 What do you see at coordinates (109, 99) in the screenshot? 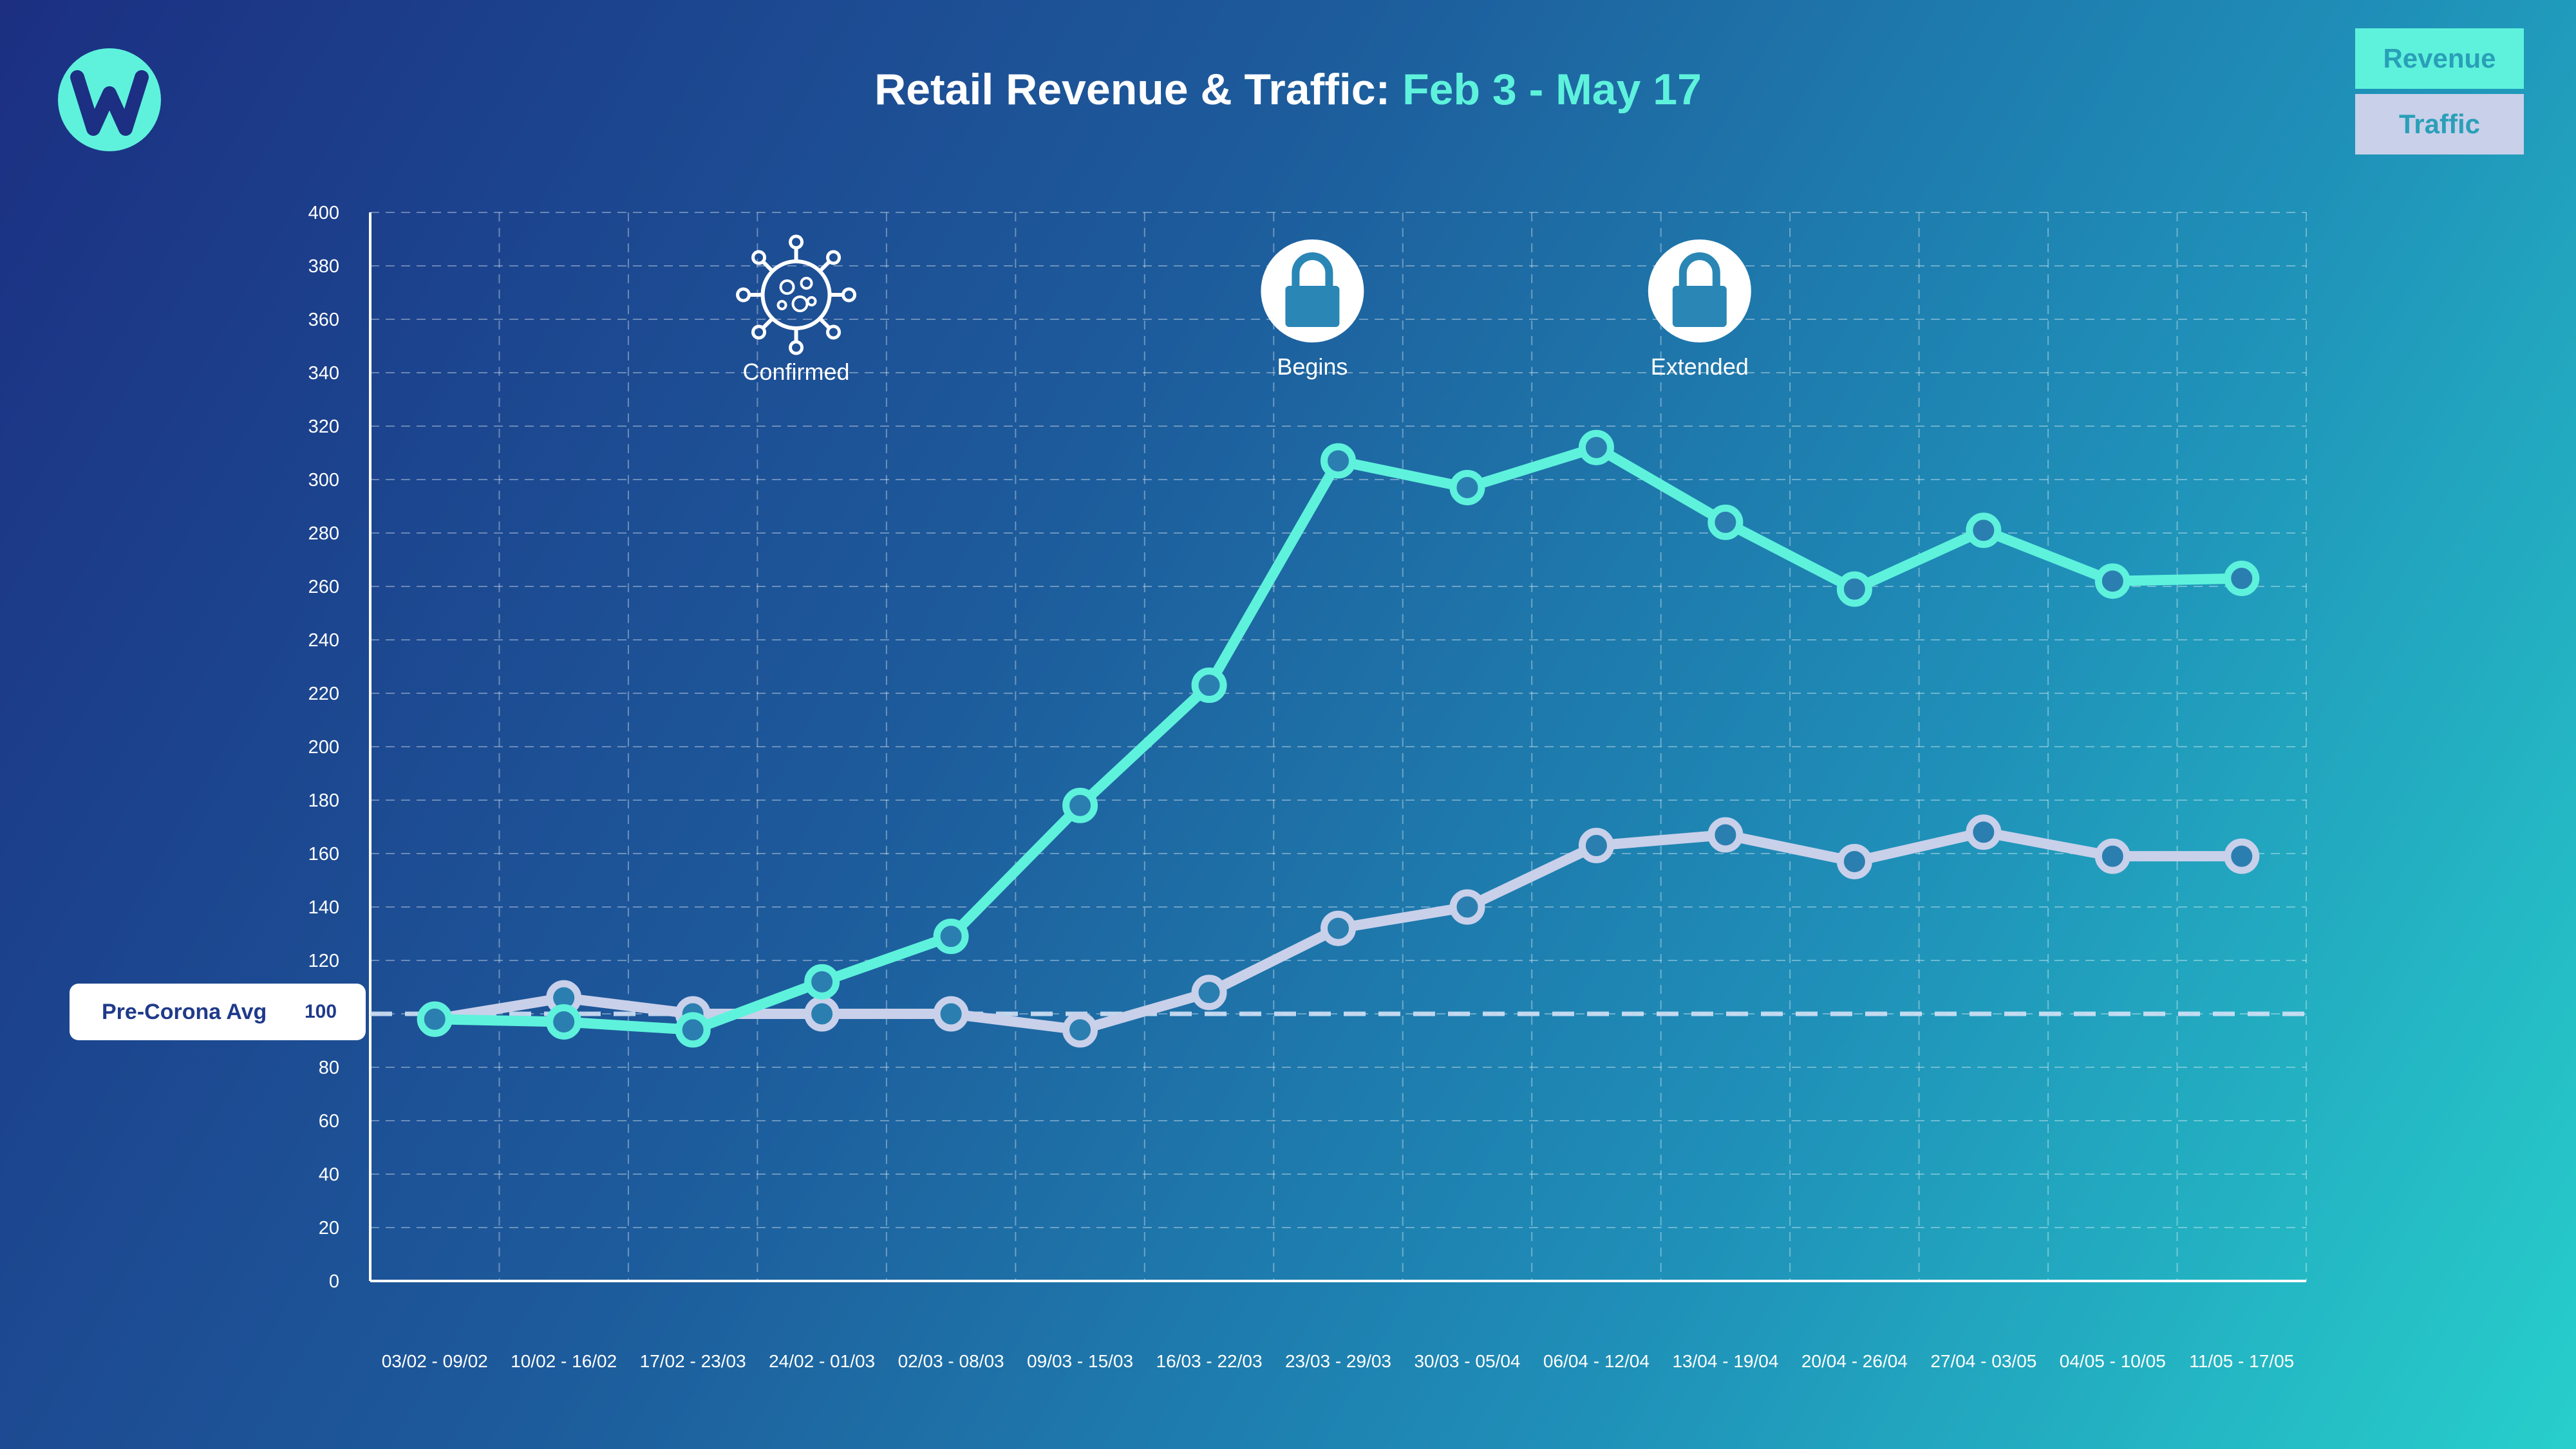
I see `w-logo-icon` at bounding box center [109, 99].